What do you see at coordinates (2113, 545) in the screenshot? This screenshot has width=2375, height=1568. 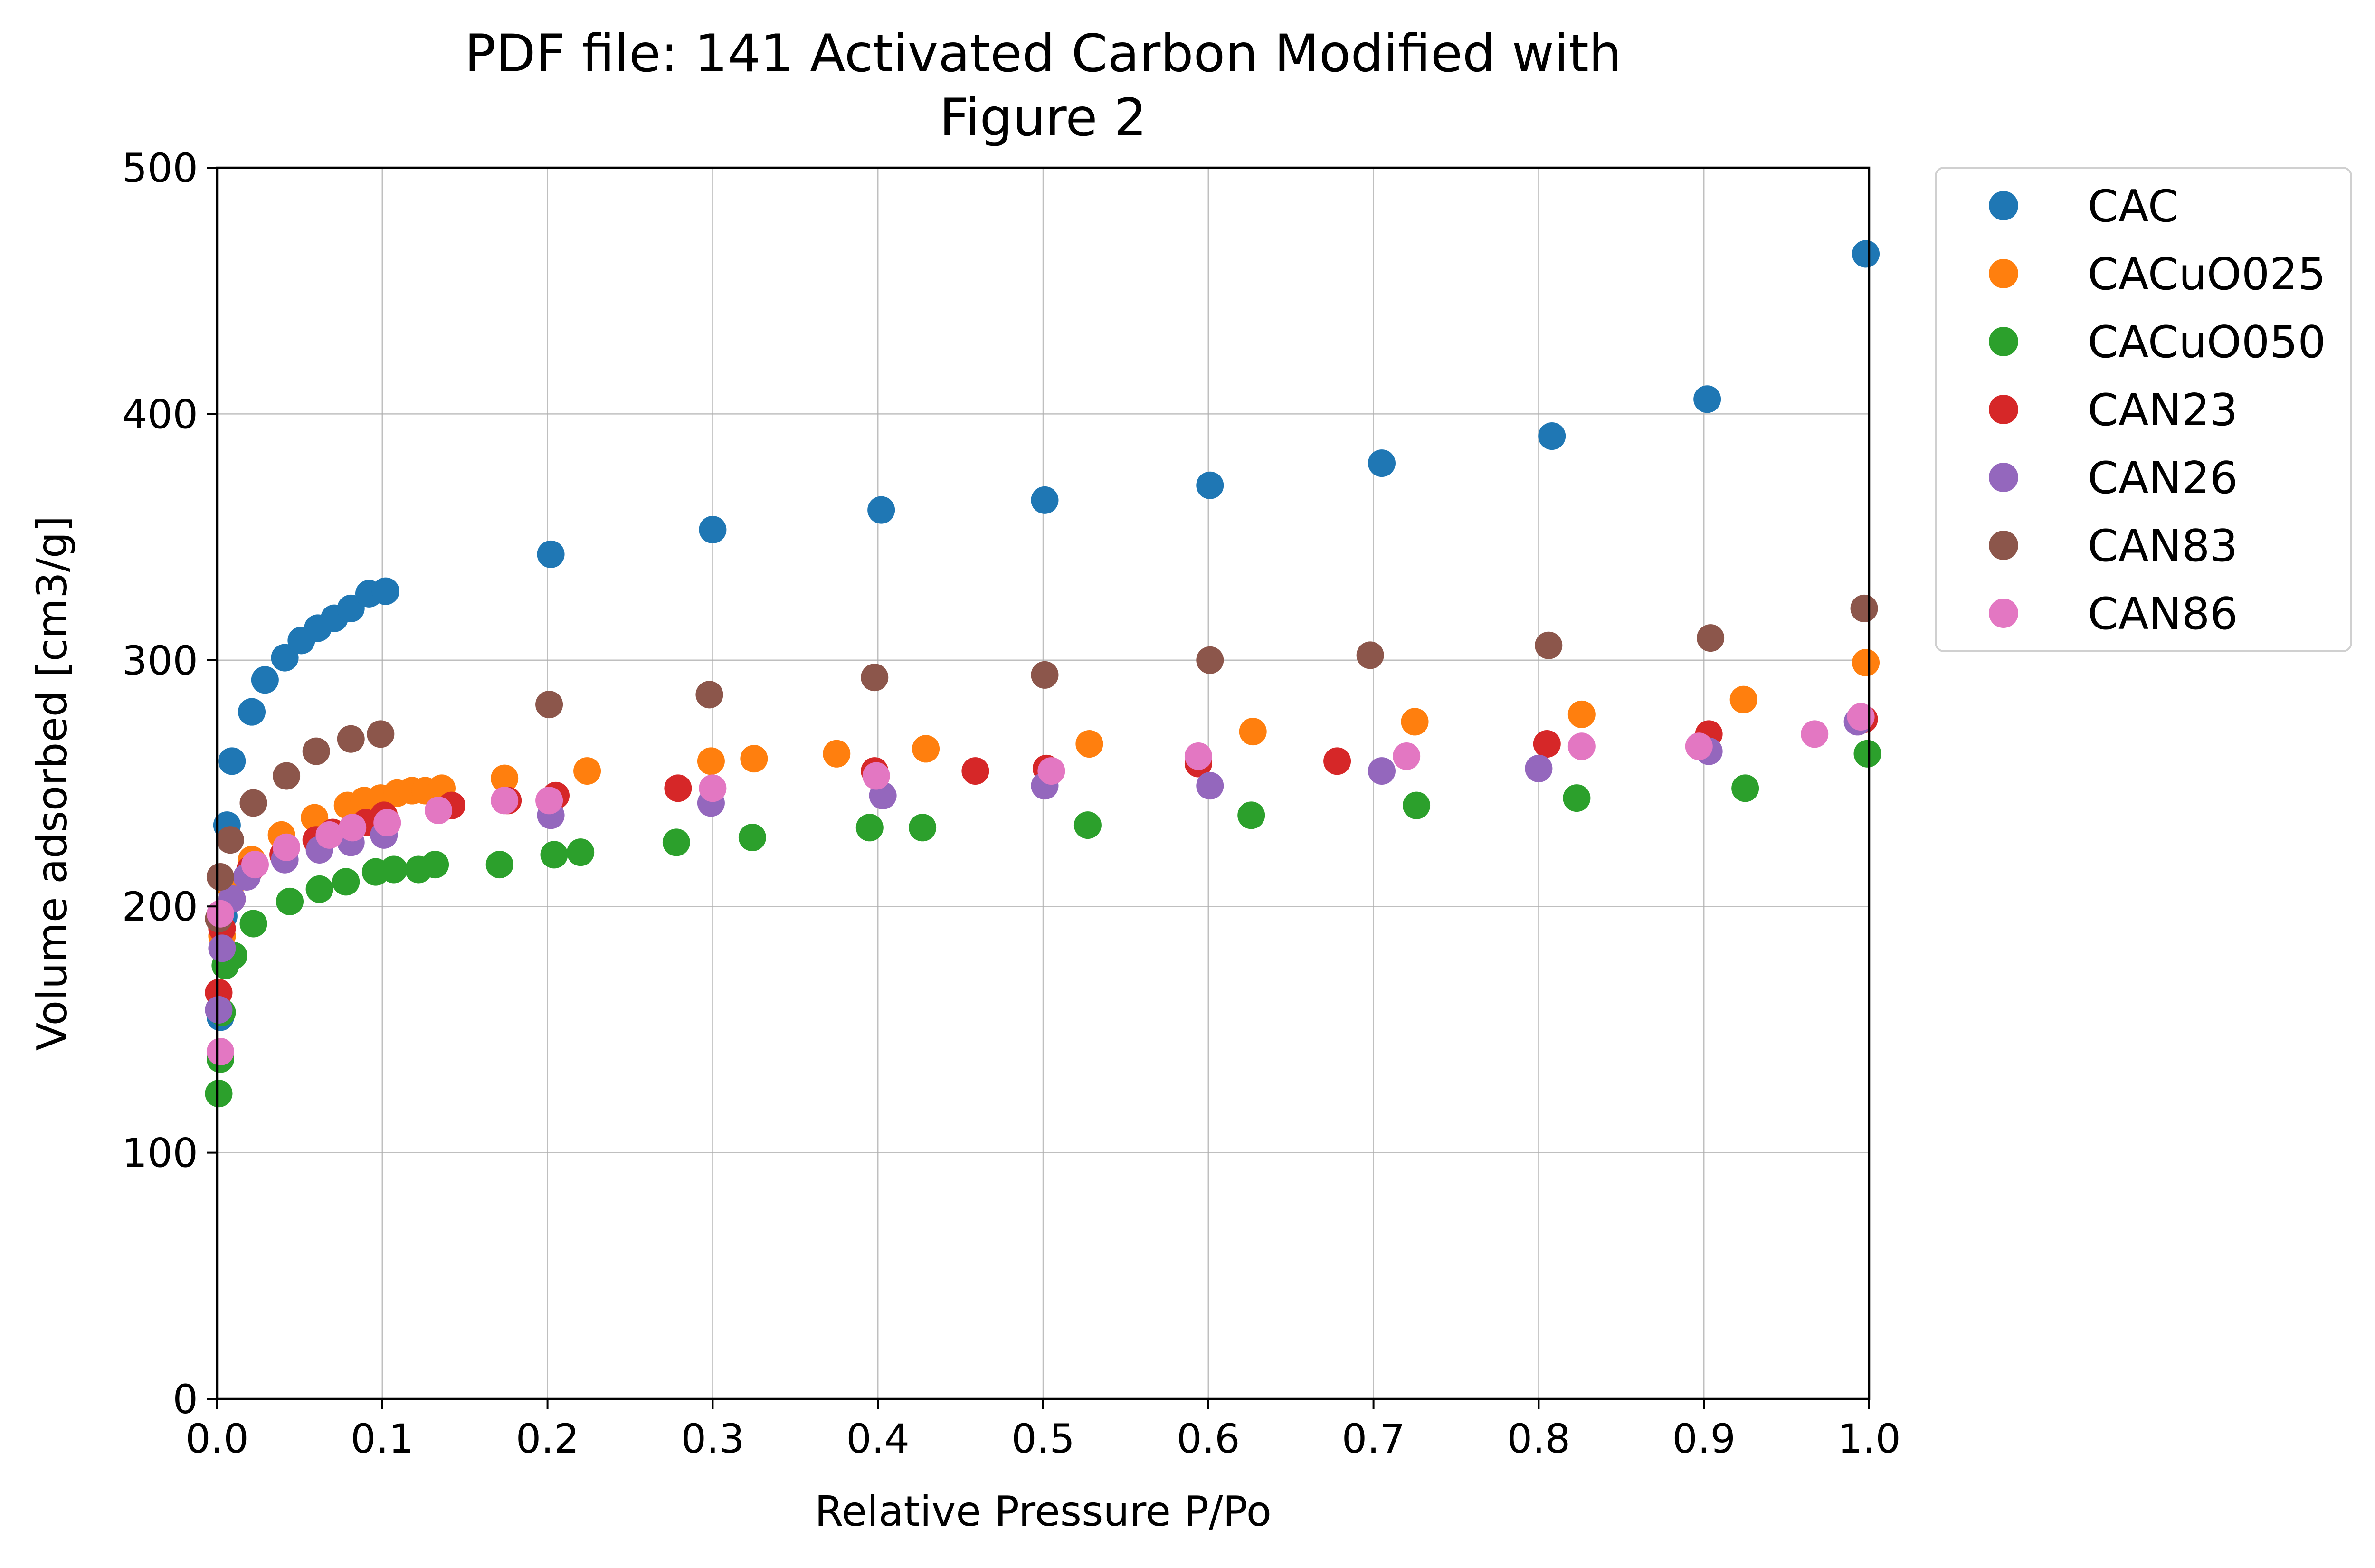 I see `legend-item-can83: CAN83` at bounding box center [2113, 545].